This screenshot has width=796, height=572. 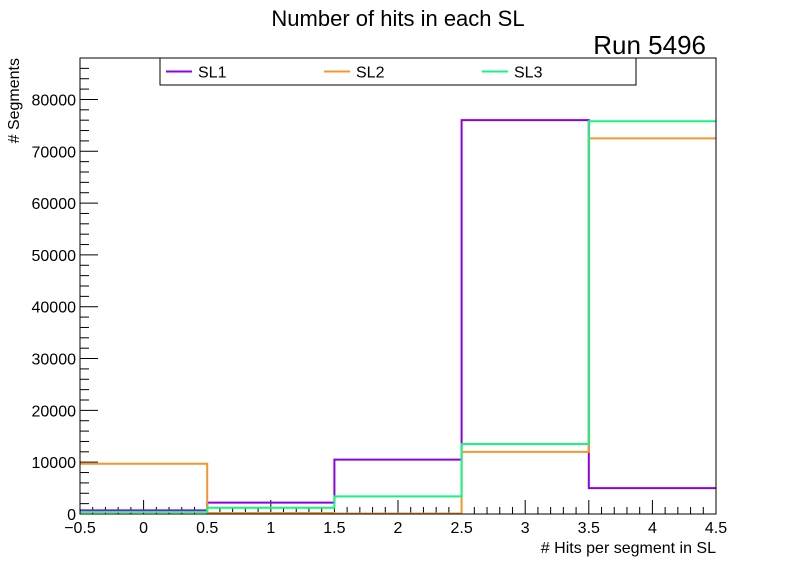 What do you see at coordinates (334, 528) in the screenshot?
I see `x-tick-label: 1.5` at bounding box center [334, 528].